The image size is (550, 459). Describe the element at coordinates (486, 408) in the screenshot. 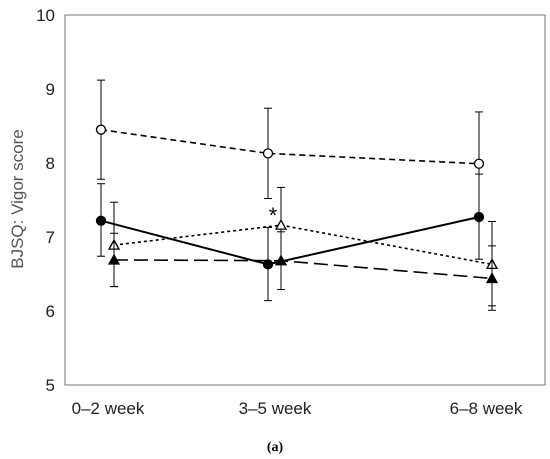

I see `x-tick-label: 6–8 week` at that location.